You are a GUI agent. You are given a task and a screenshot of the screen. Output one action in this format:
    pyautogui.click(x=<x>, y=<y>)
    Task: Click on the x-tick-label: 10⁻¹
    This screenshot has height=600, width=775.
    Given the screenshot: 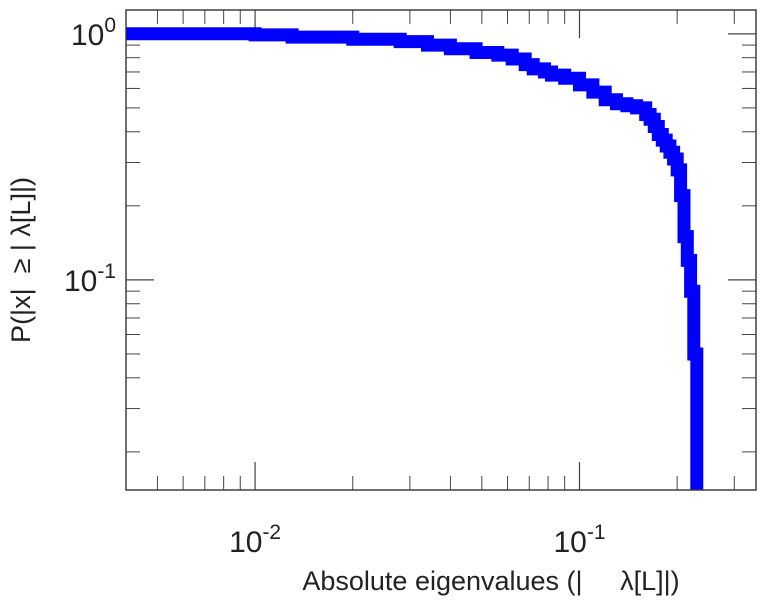 What is the action you would take?
    pyautogui.click(x=579, y=540)
    